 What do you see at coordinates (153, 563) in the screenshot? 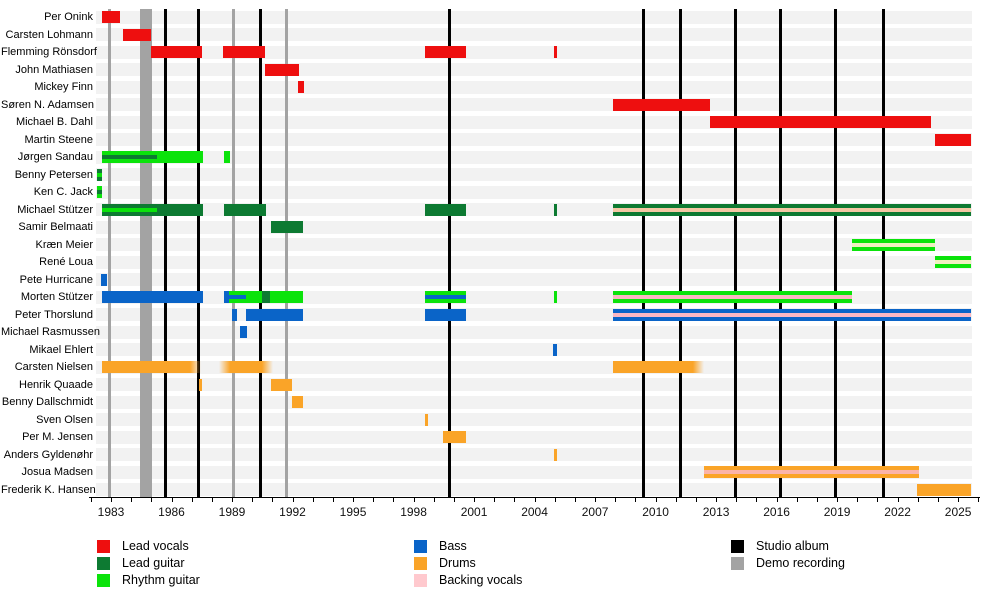
I see `legend-lead-guitar-label: Lead guitar` at bounding box center [153, 563].